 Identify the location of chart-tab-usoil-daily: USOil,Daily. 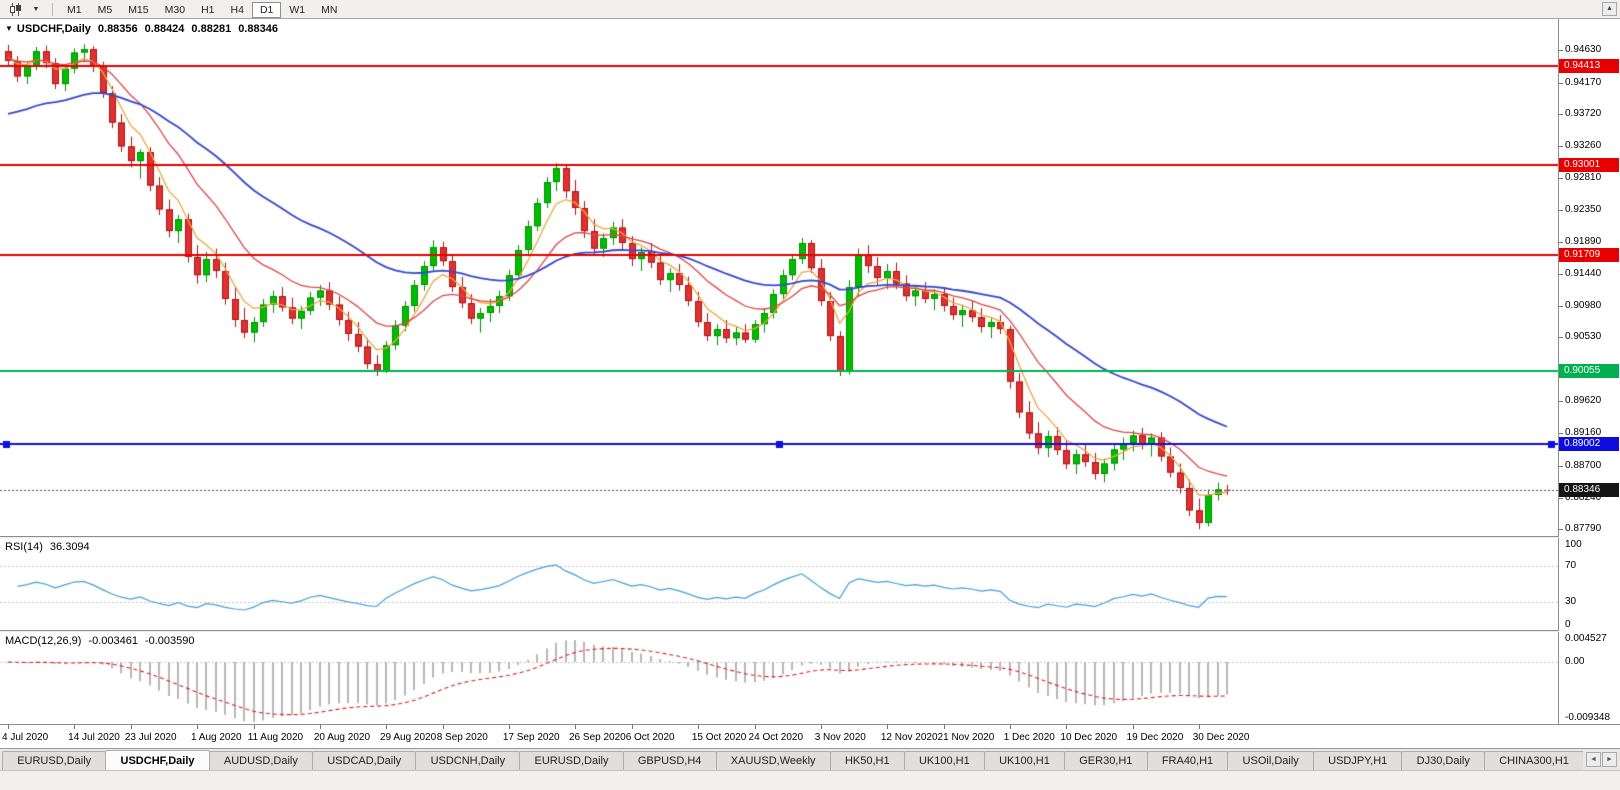
(1270, 760).